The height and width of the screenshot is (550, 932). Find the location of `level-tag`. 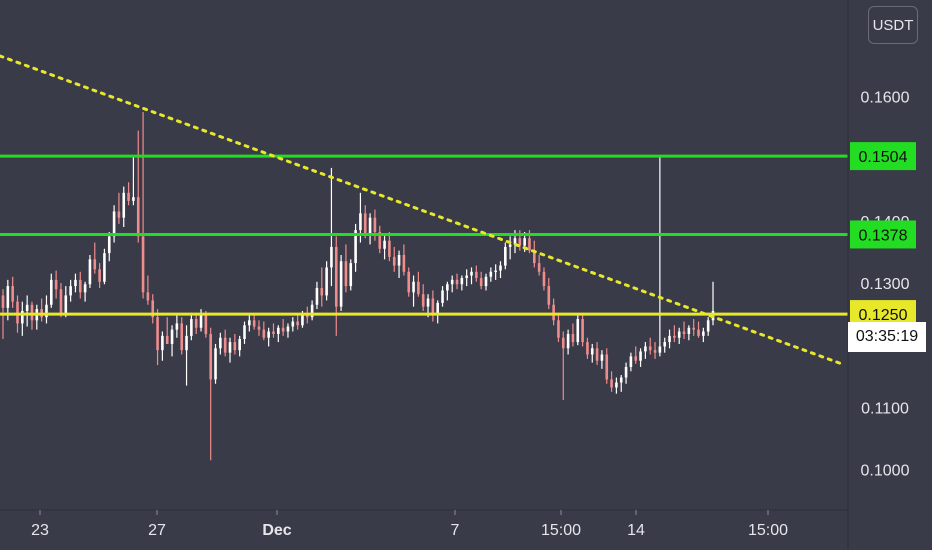

level-tag is located at coordinates (883, 234).